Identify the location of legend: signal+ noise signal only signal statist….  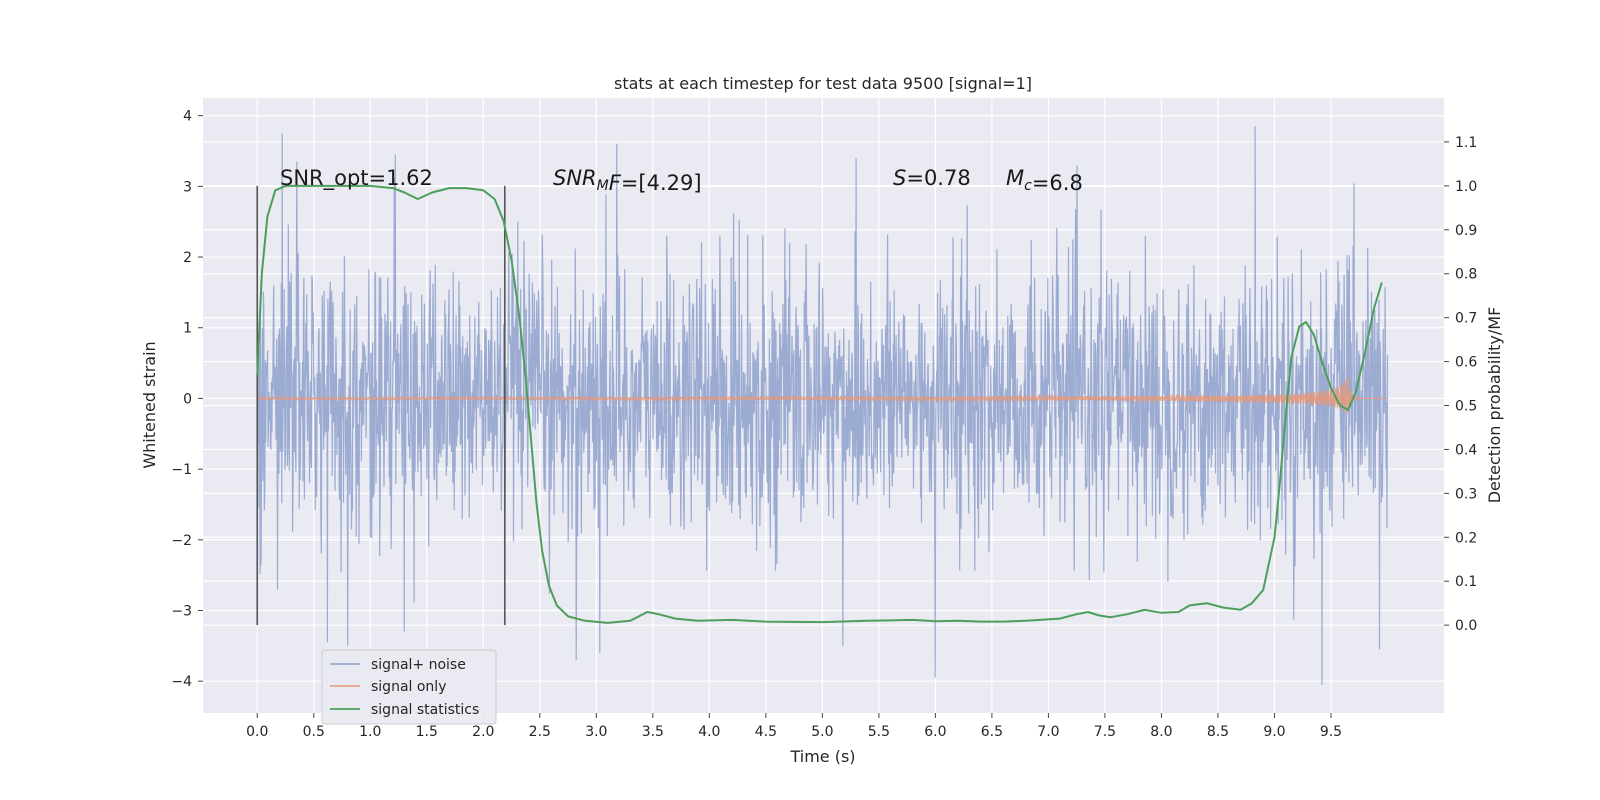
(409, 687).